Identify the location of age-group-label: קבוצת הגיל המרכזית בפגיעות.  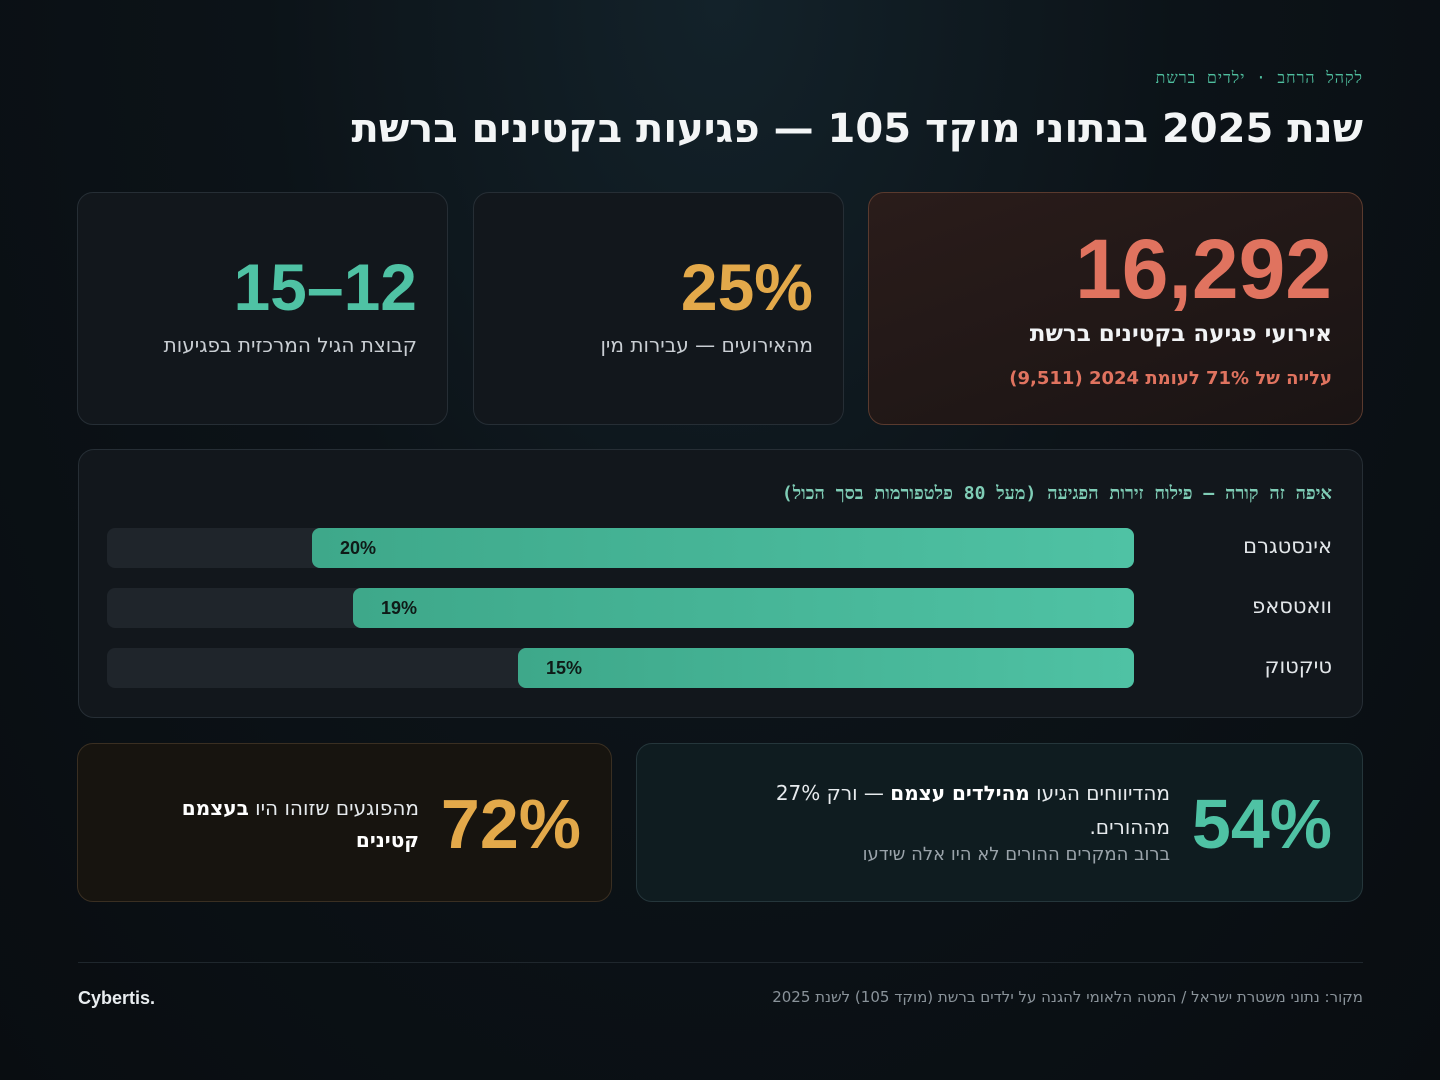
(290, 345).